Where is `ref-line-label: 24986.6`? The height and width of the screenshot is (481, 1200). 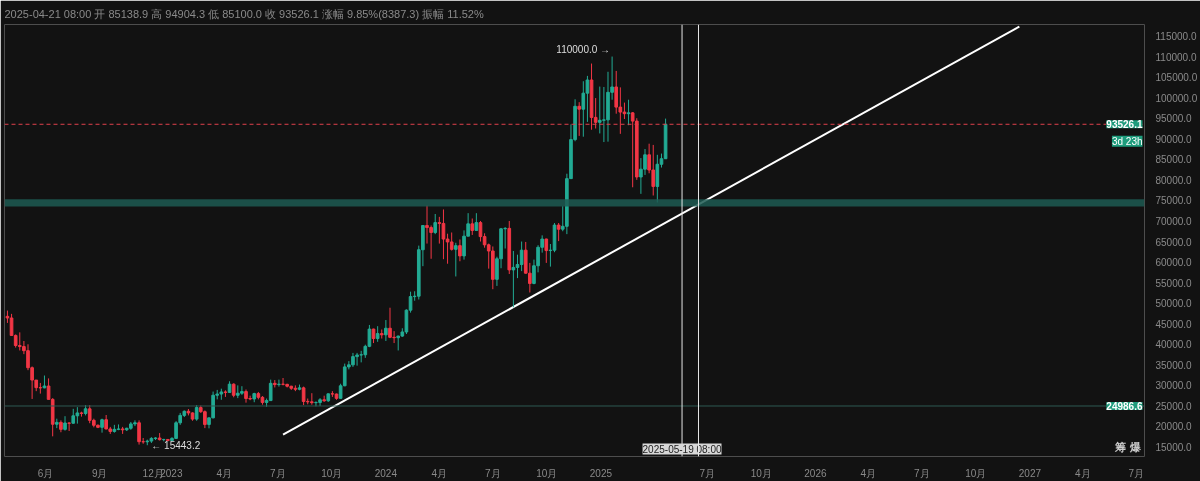
ref-line-label: 24986.6 is located at coordinates (1124, 406).